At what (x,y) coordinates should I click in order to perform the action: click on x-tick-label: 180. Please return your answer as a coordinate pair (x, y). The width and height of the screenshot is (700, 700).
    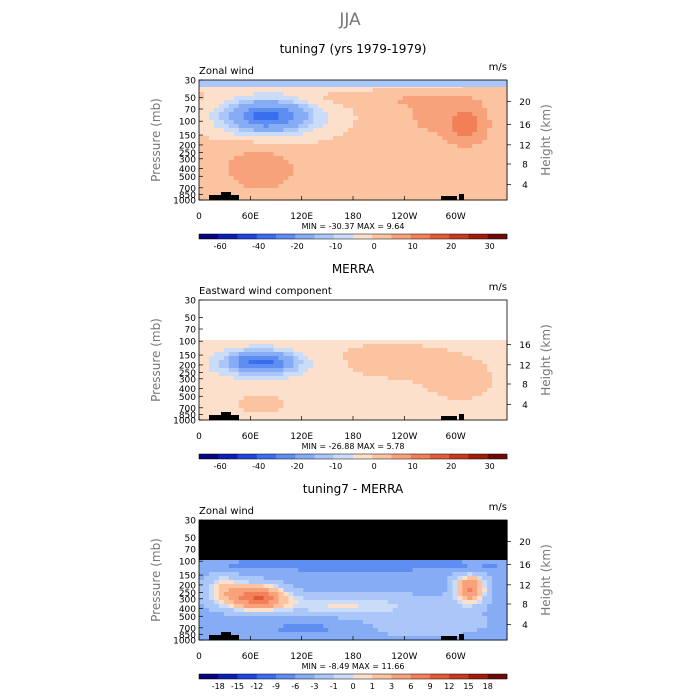
    Looking at the image, I should click on (352, 437).